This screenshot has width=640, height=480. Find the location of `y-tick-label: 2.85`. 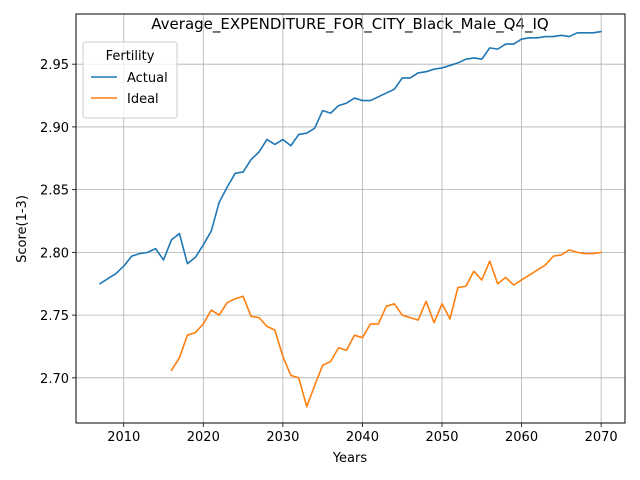

y-tick-label: 2.85 is located at coordinates (54, 191).